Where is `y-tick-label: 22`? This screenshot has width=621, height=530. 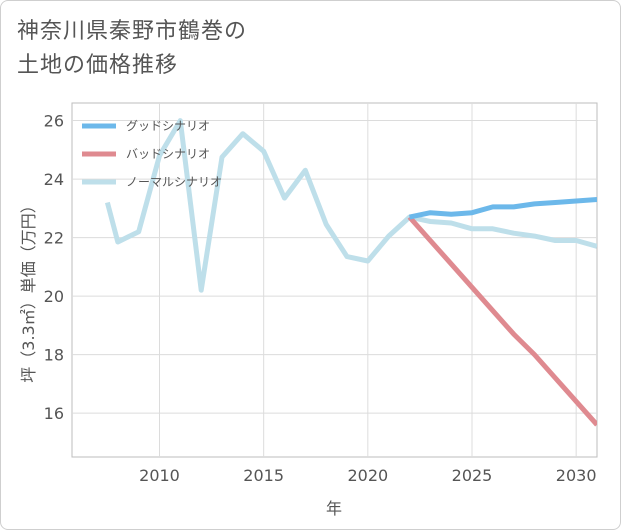
y-tick-label: 22 is located at coordinates (54, 238).